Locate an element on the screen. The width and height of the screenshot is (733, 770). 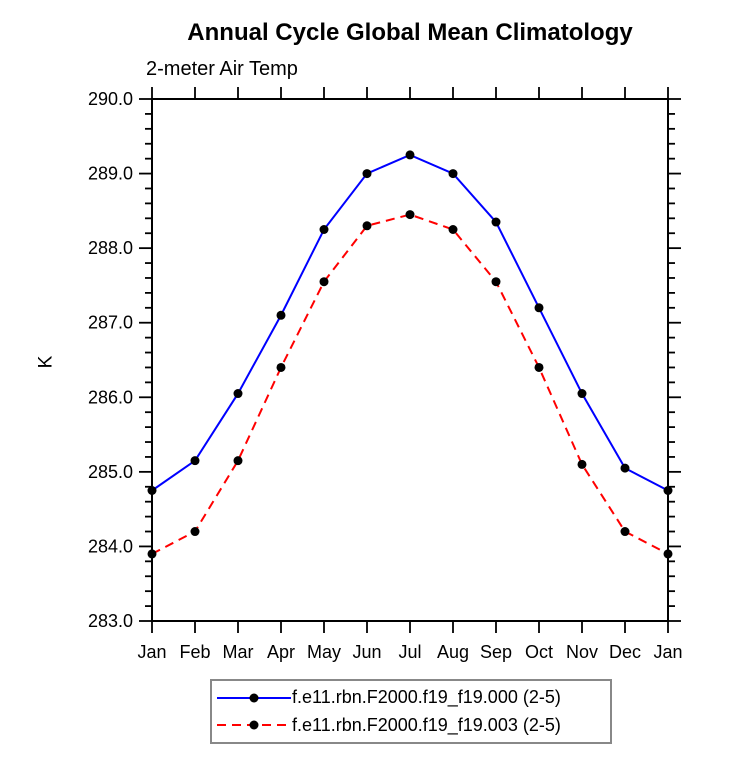
y-tick-label: 286.0 is located at coordinates (110, 397).